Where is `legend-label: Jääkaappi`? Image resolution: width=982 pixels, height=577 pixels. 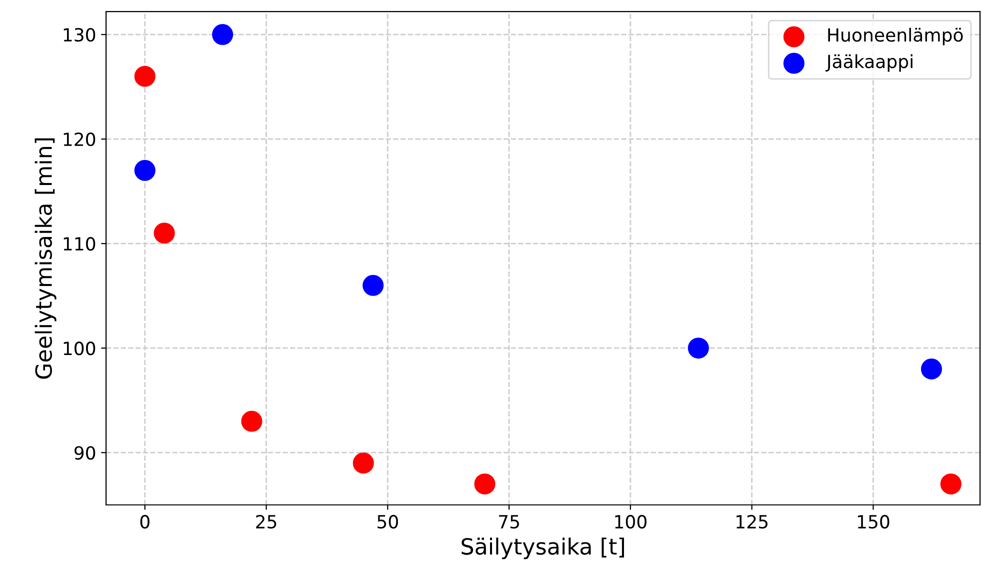 legend-label: Jääkaappi is located at coordinates (869, 63).